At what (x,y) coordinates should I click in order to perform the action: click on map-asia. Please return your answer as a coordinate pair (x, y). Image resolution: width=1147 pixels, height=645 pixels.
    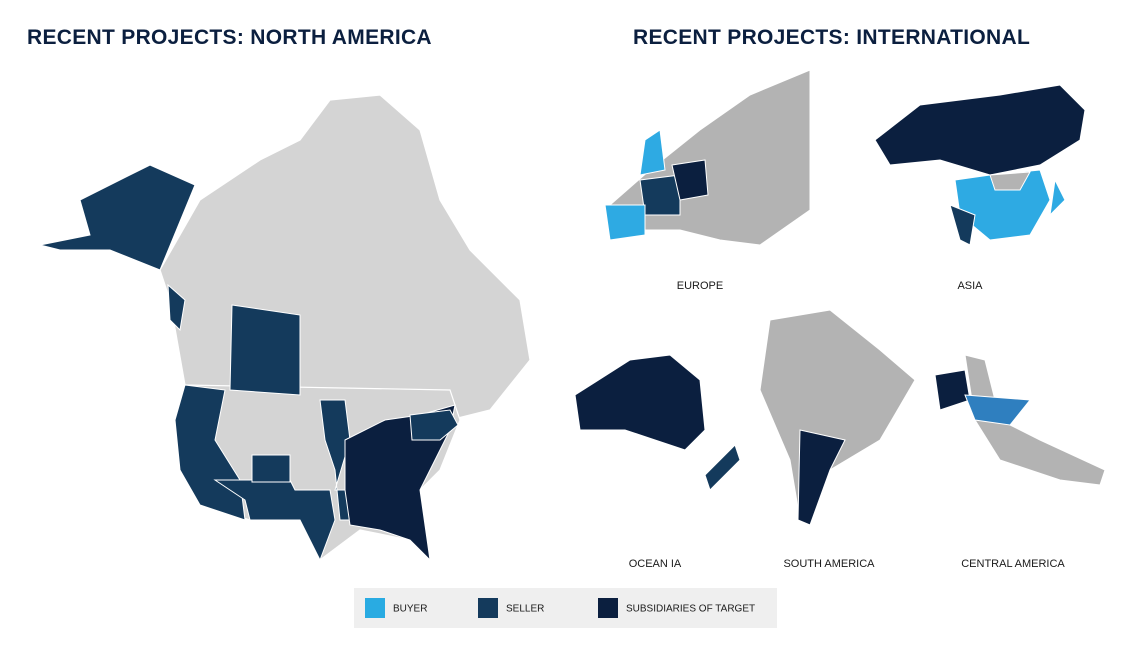
    Looking at the image, I should click on (980, 165).